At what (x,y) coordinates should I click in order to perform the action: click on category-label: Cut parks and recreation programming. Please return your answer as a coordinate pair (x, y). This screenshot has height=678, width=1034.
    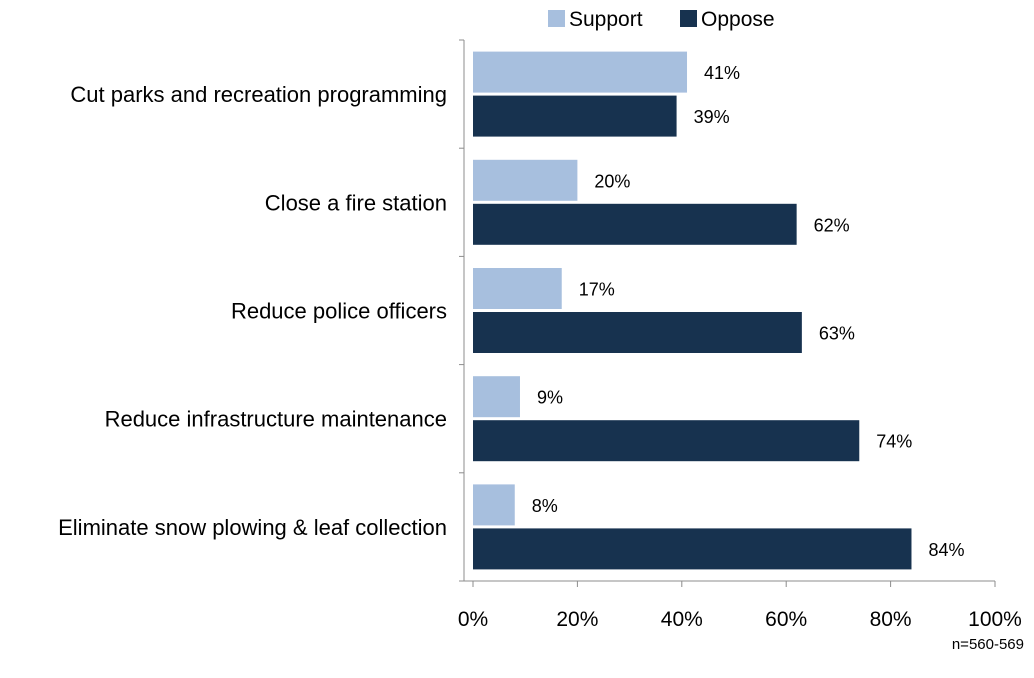
    Looking at the image, I should click on (258, 94).